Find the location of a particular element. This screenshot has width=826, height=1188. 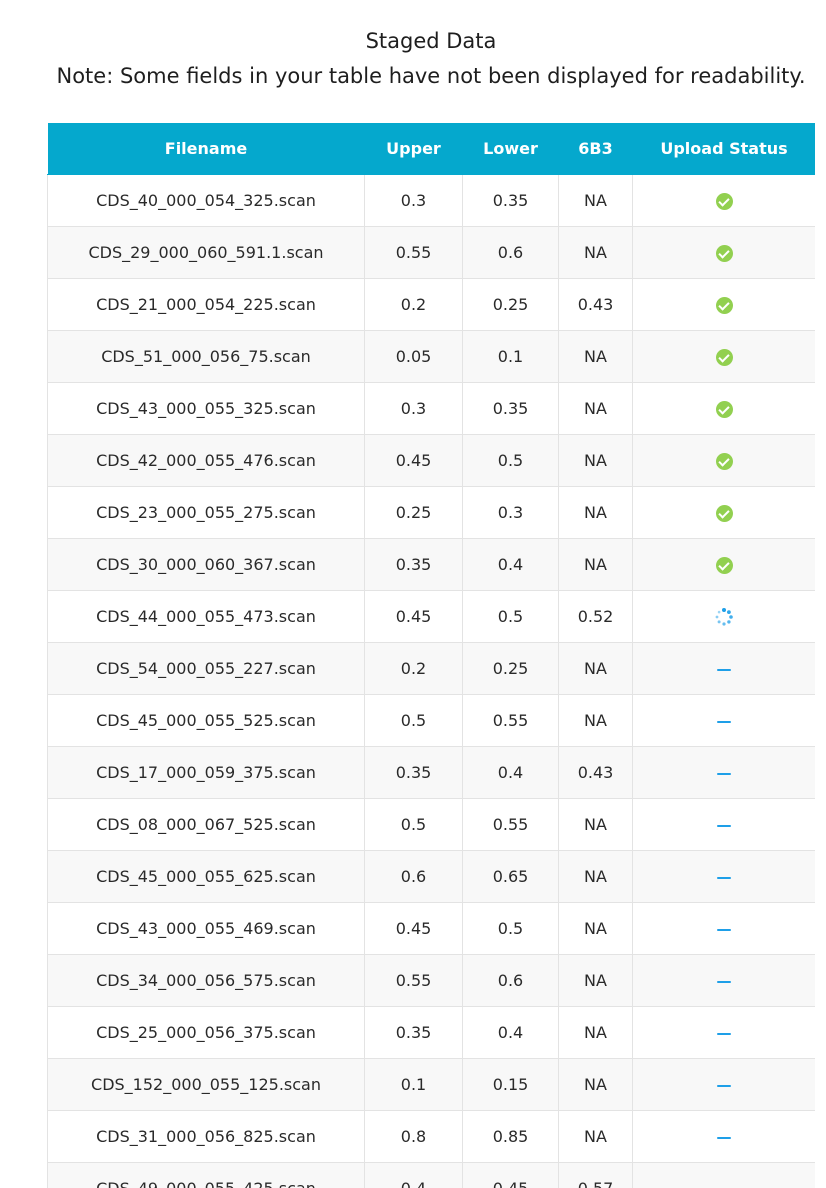

loading-spinner-icon is located at coordinates (724, 617).